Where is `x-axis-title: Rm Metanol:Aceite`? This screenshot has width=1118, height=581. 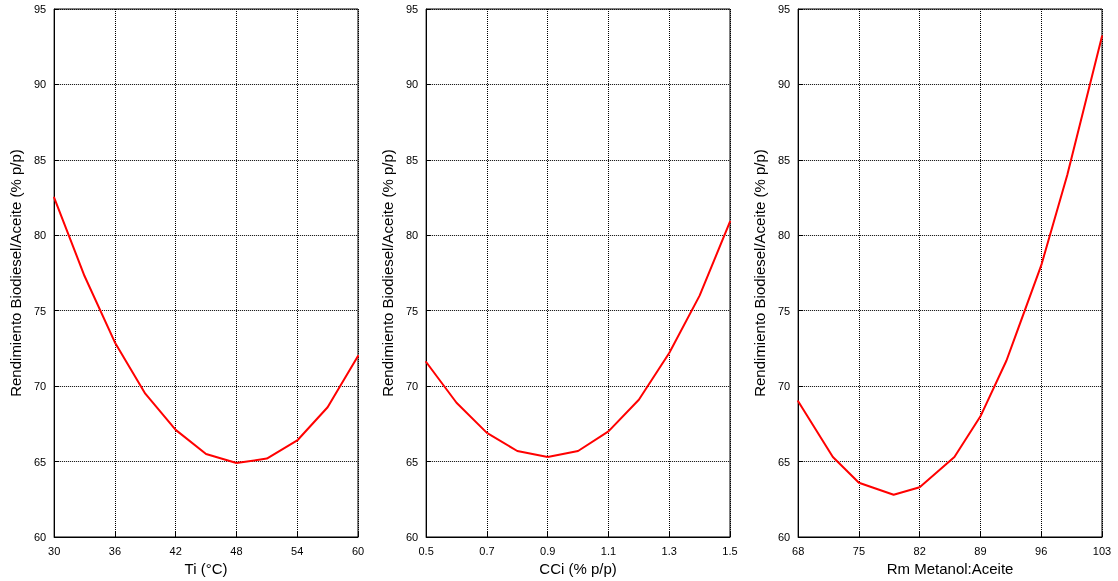
x-axis-title: Rm Metanol:Aceite is located at coordinates (950, 568).